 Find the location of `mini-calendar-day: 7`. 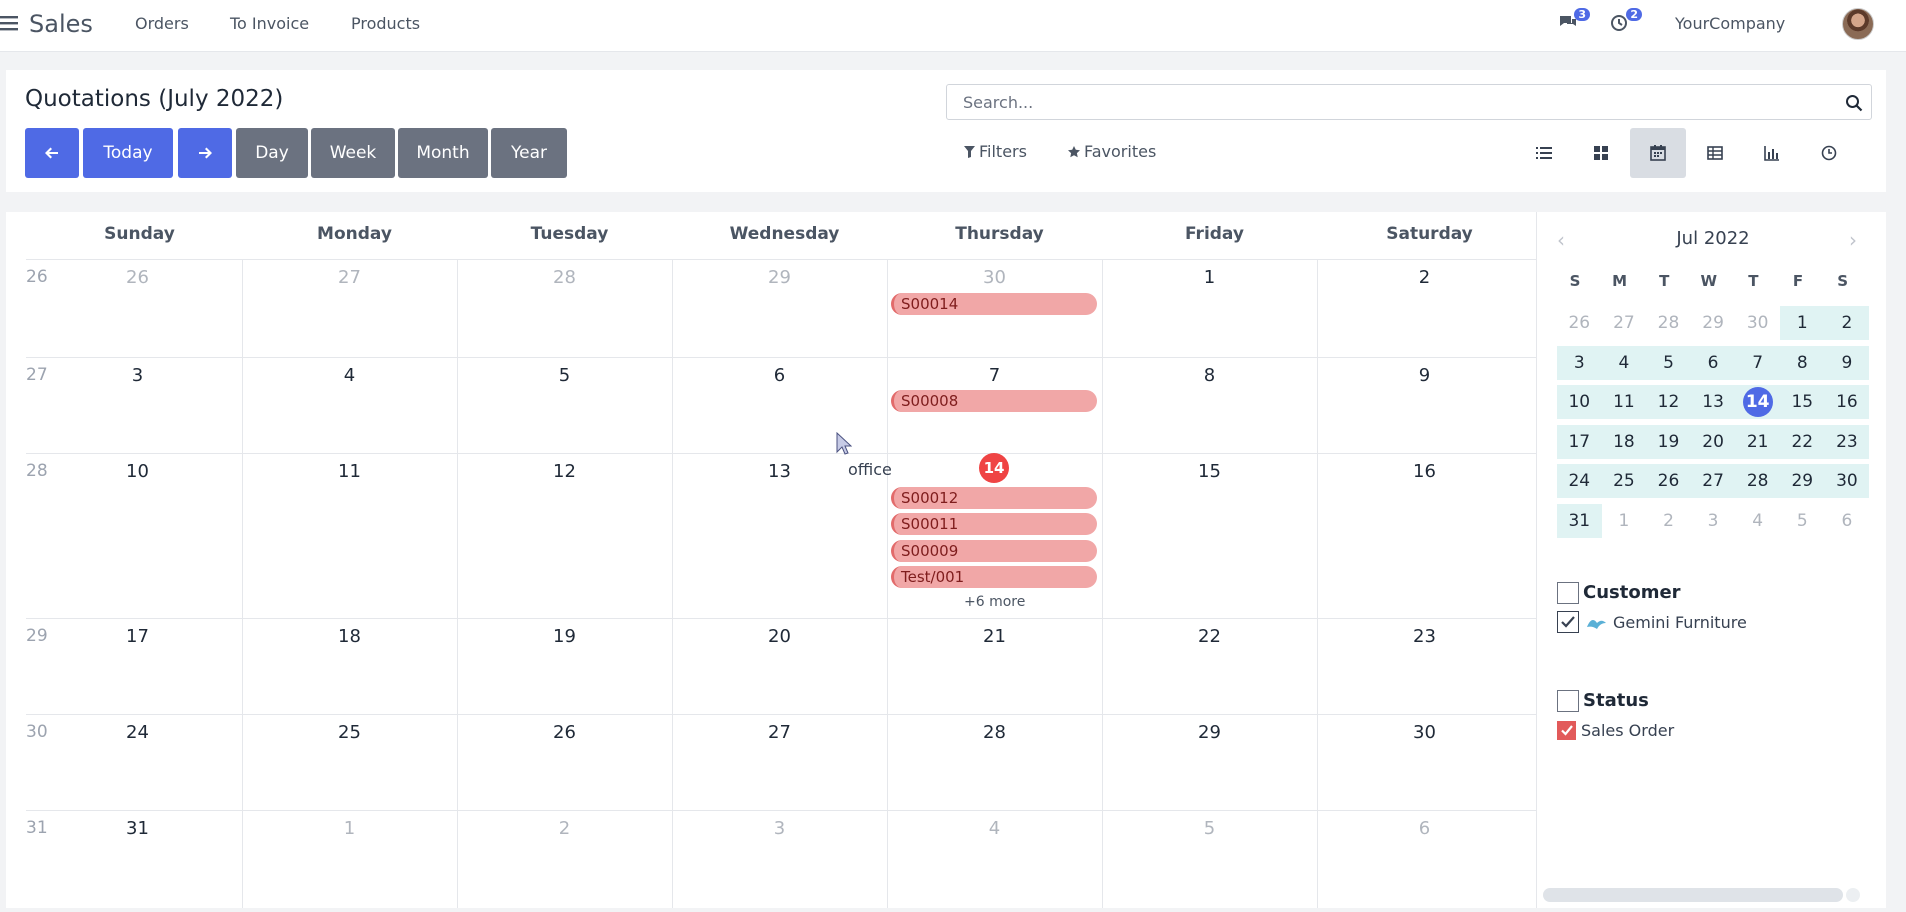

mini-calendar-day: 7 is located at coordinates (1757, 362).